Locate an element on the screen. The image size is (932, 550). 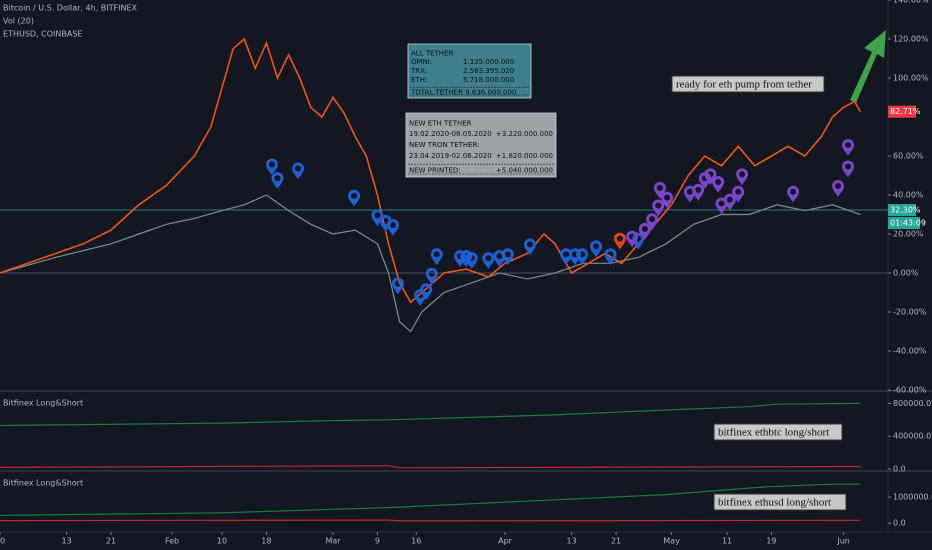
x-tick-label: Apr is located at coordinates (505, 541).